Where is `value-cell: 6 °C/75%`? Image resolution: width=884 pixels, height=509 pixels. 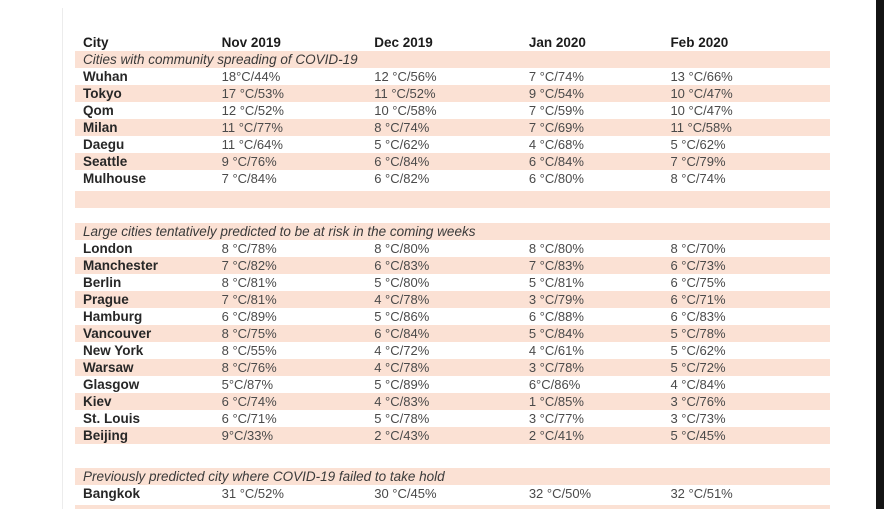
value-cell: 6 °C/75% is located at coordinates (698, 282).